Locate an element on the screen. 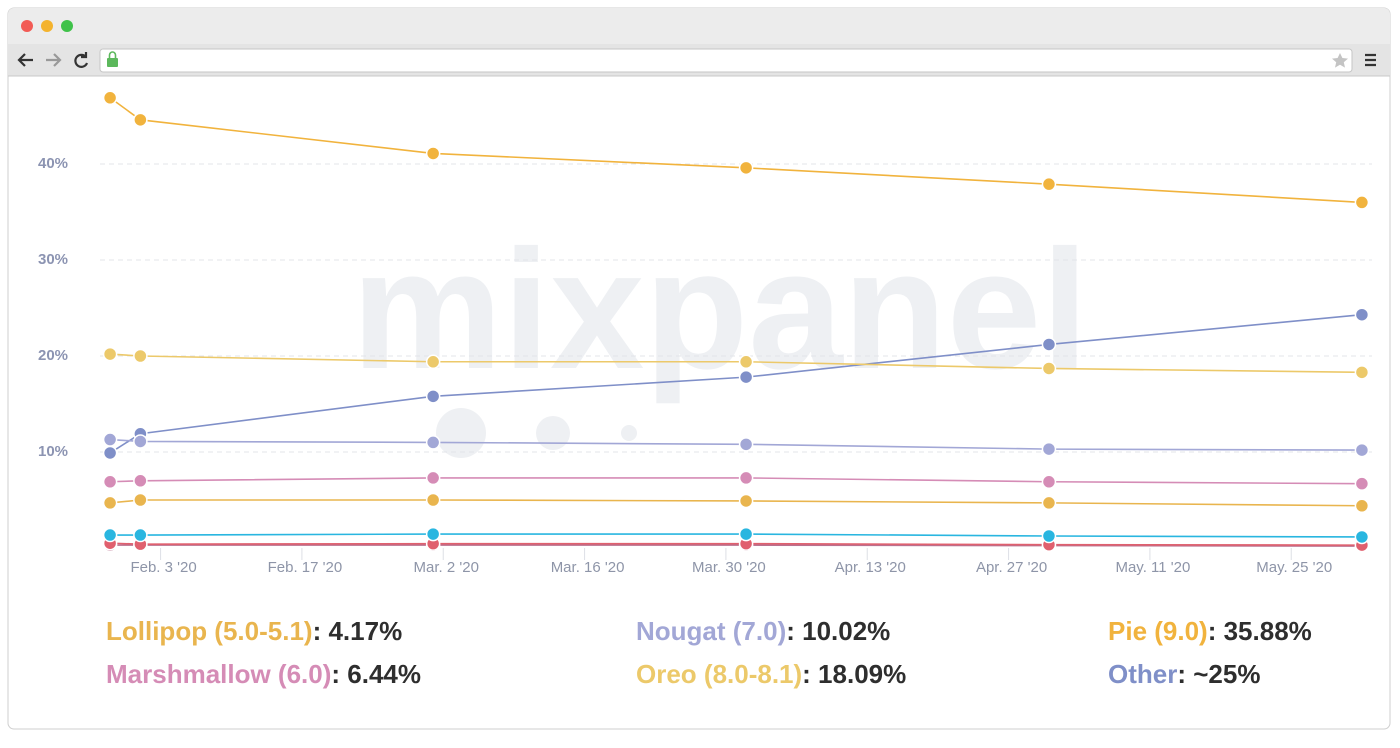 The height and width of the screenshot is (748, 1400). x-tick-label: Apr. 13 '20 is located at coordinates (870, 567).